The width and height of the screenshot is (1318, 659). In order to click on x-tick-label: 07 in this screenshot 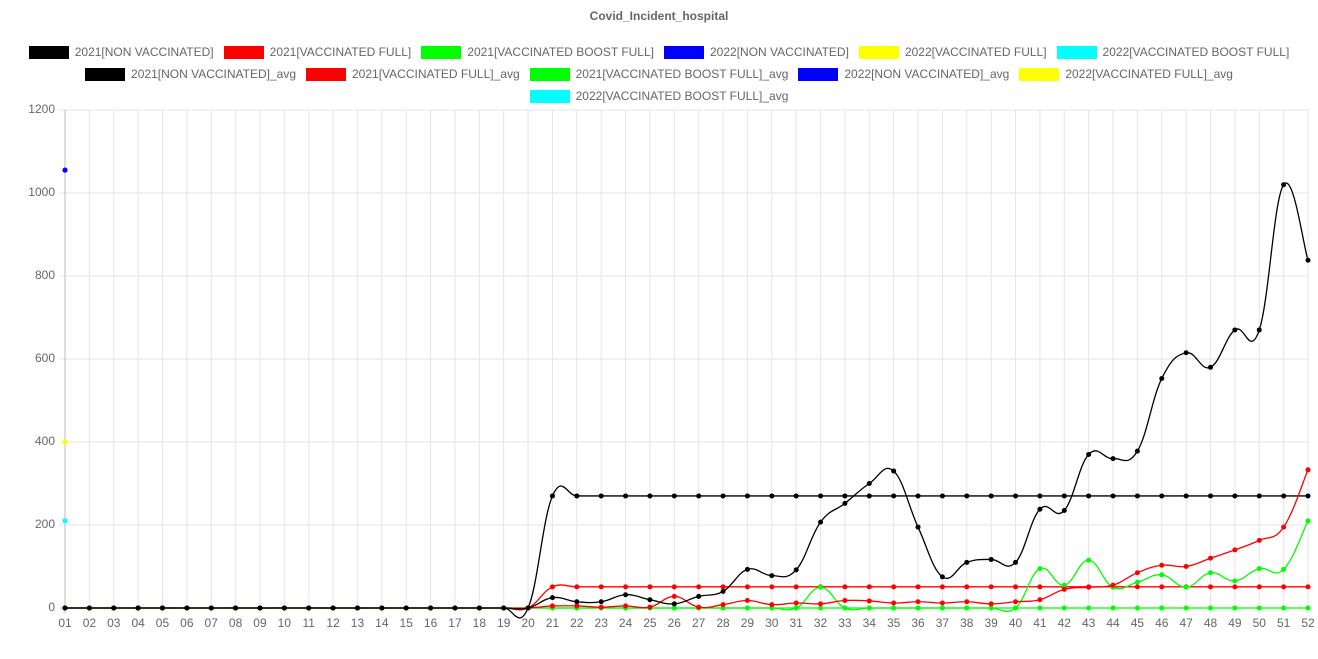, I will do `click(212, 623)`.